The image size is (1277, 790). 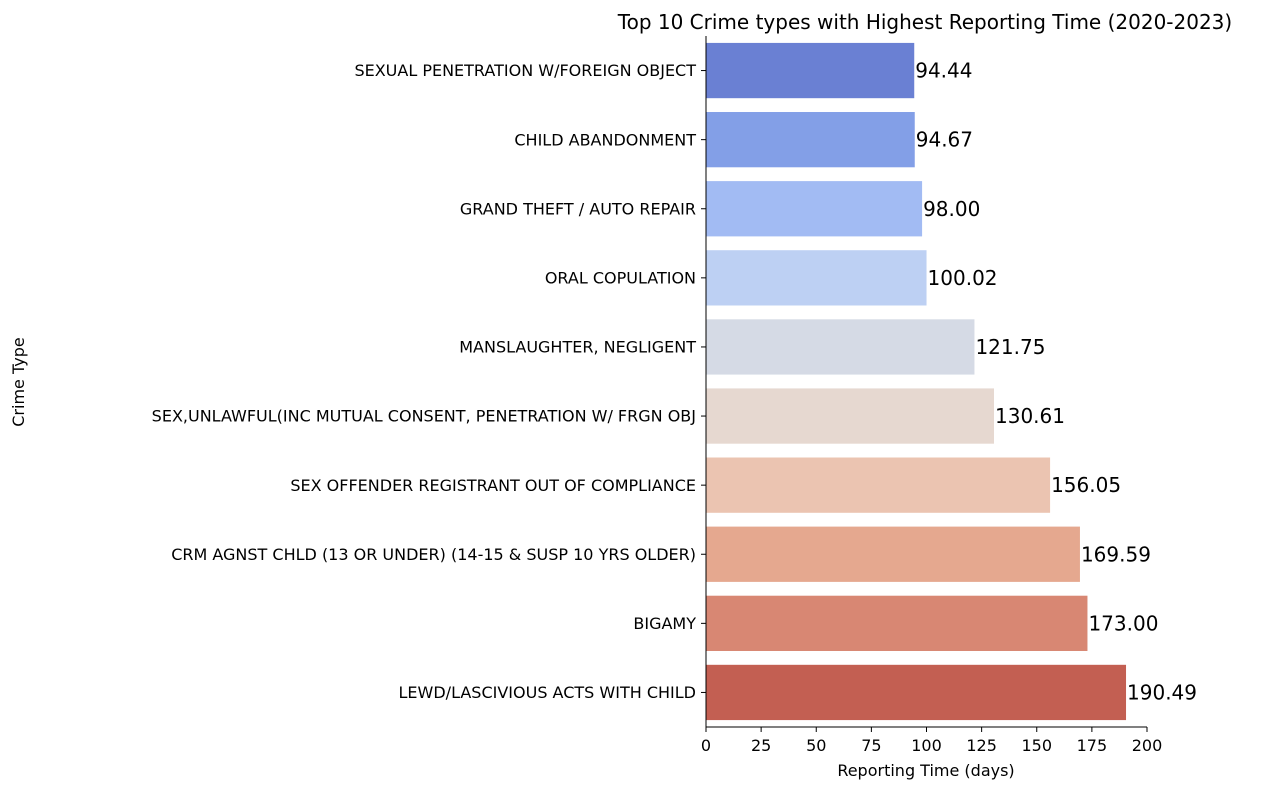 I want to click on data-label: 190.49, so click(x=1162, y=692).